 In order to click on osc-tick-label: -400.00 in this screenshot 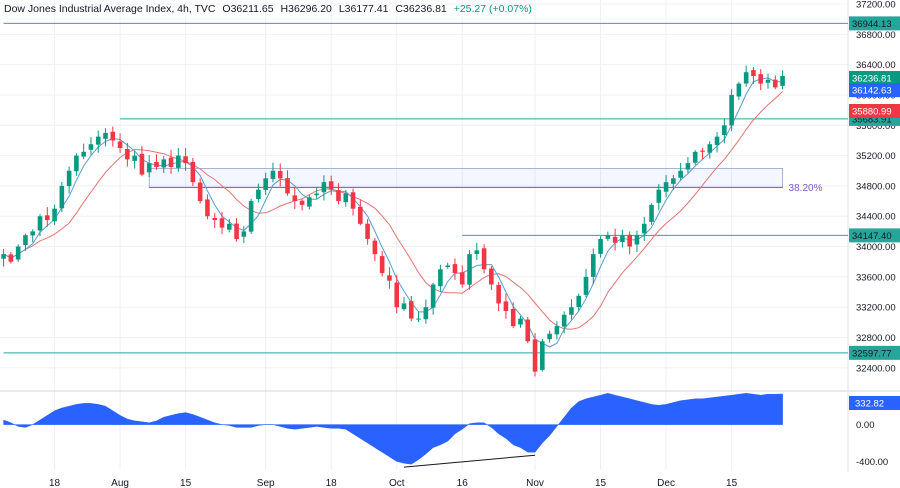, I will do `click(872, 462)`.